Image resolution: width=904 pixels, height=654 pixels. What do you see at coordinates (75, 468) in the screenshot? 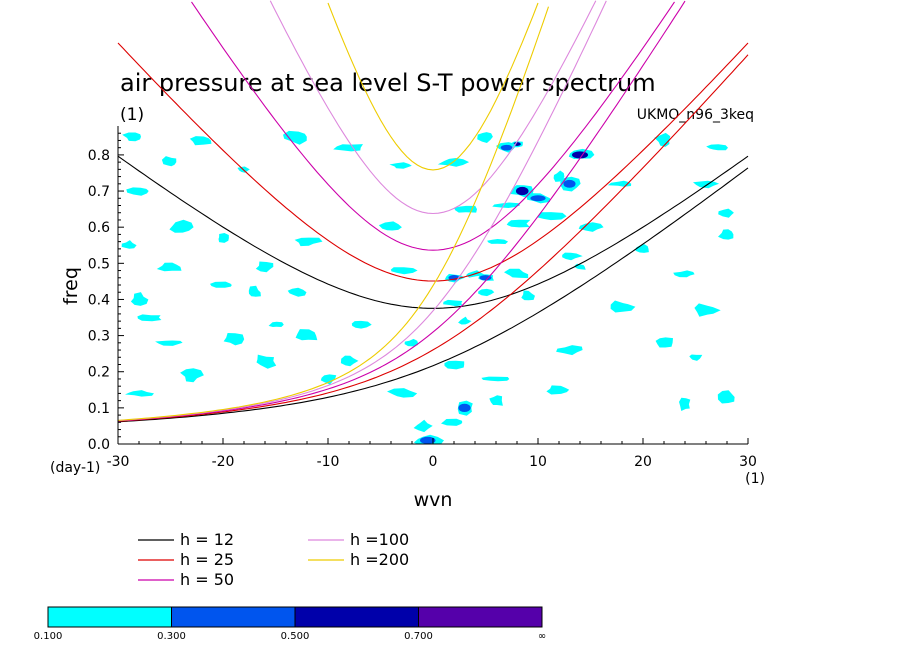
I see `y-unit-label: (day-1)` at bounding box center [75, 468].